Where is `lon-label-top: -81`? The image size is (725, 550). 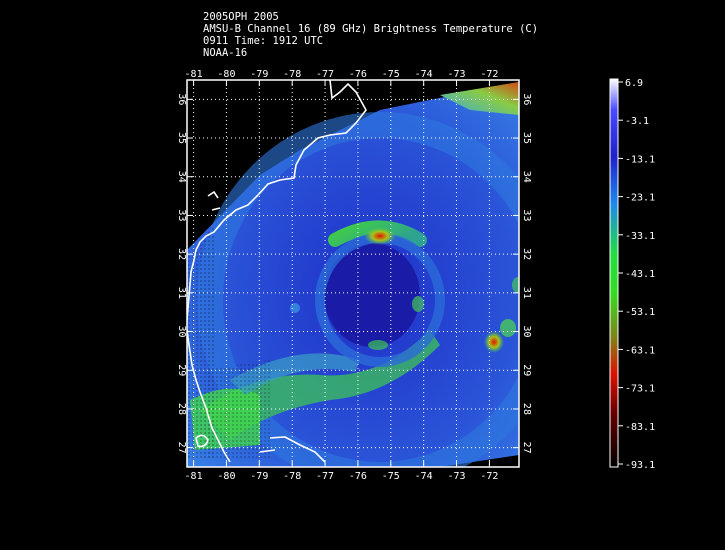 lon-label-top: -81 is located at coordinates (194, 74).